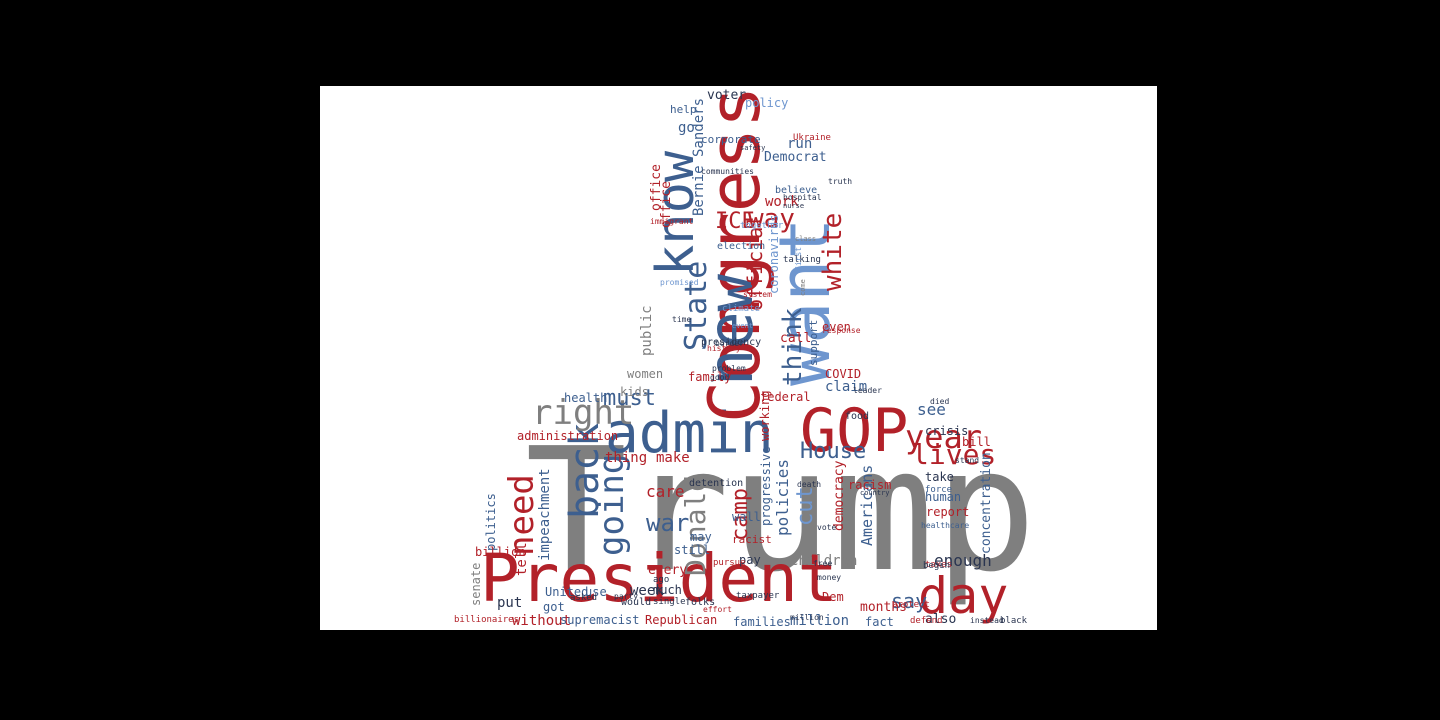  What do you see at coordinates (800, 144) in the screenshot?
I see `word-run: run` at bounding box center [800, 144].